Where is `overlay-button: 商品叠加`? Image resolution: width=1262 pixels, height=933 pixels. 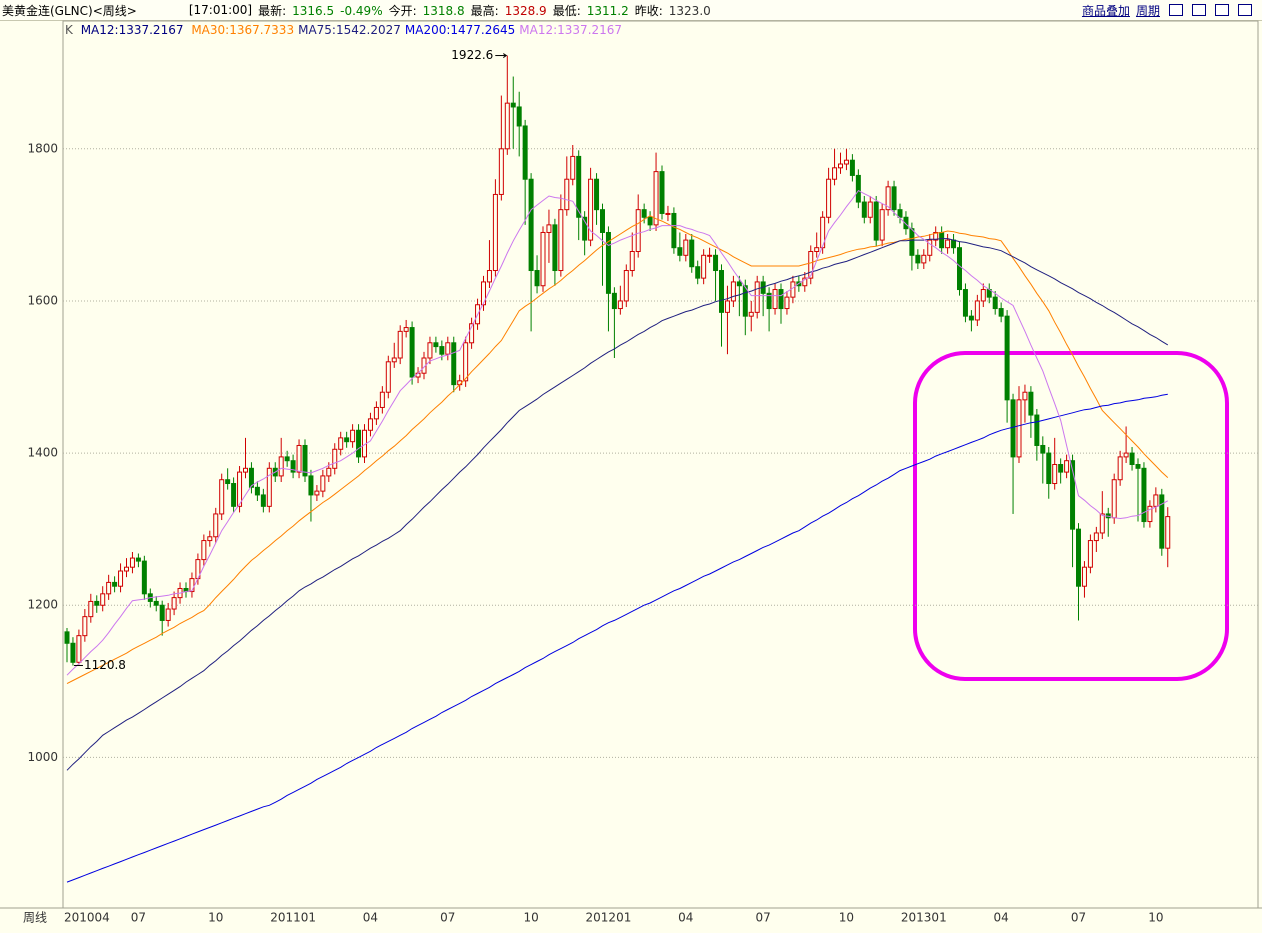
overlay-button: 商品叠加 is located at coordinates (1105, 10).